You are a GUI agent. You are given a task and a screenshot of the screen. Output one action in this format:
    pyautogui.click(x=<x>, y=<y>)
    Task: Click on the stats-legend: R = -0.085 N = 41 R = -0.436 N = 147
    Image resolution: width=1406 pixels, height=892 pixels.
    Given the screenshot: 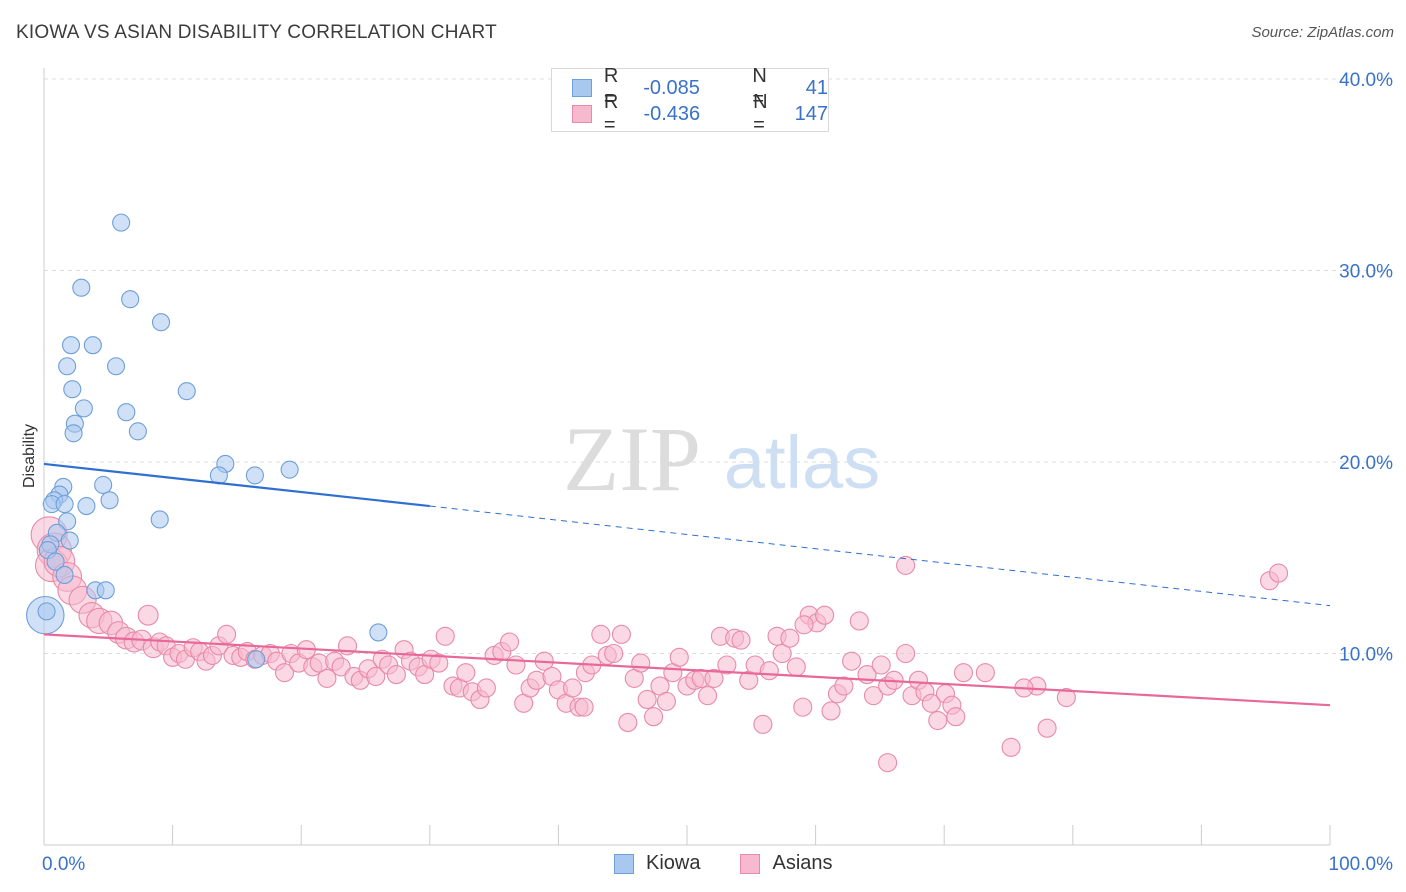 What is the action you would take?
    pyautogui.click(x=690, y=100)
    